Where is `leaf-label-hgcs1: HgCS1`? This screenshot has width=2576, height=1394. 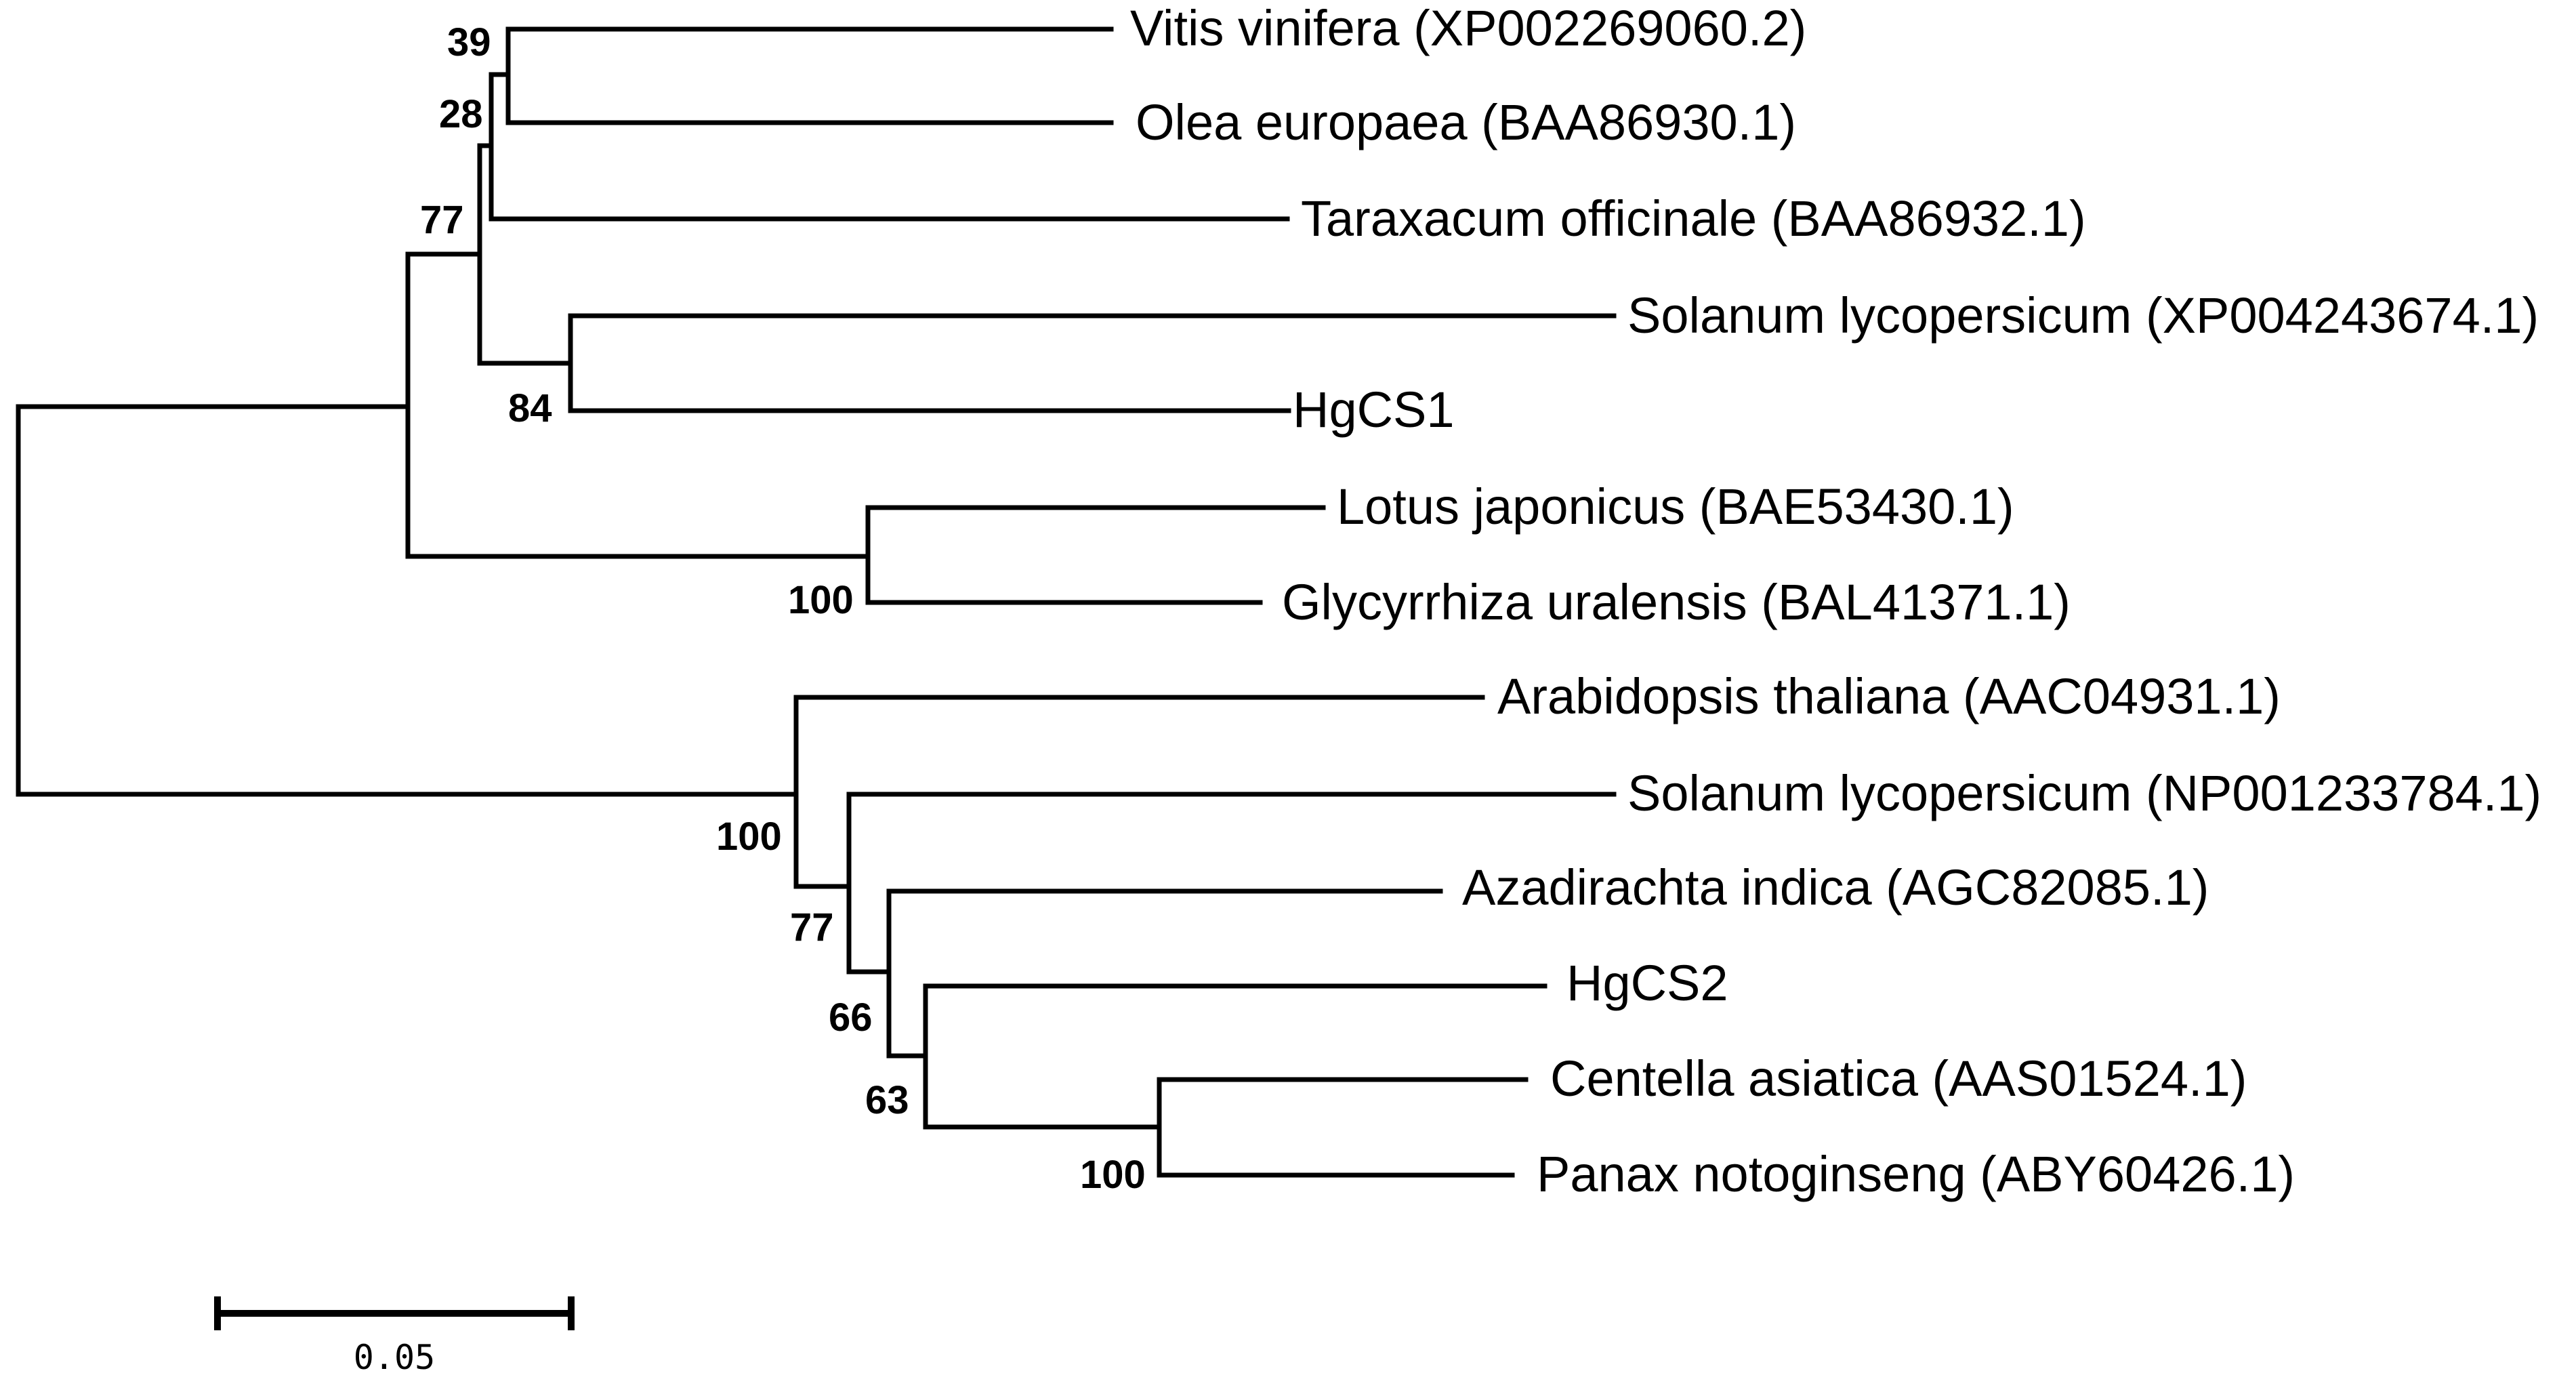
leaf-label-hgcs1: HgCS1 is located at coordinates (1374, 410).